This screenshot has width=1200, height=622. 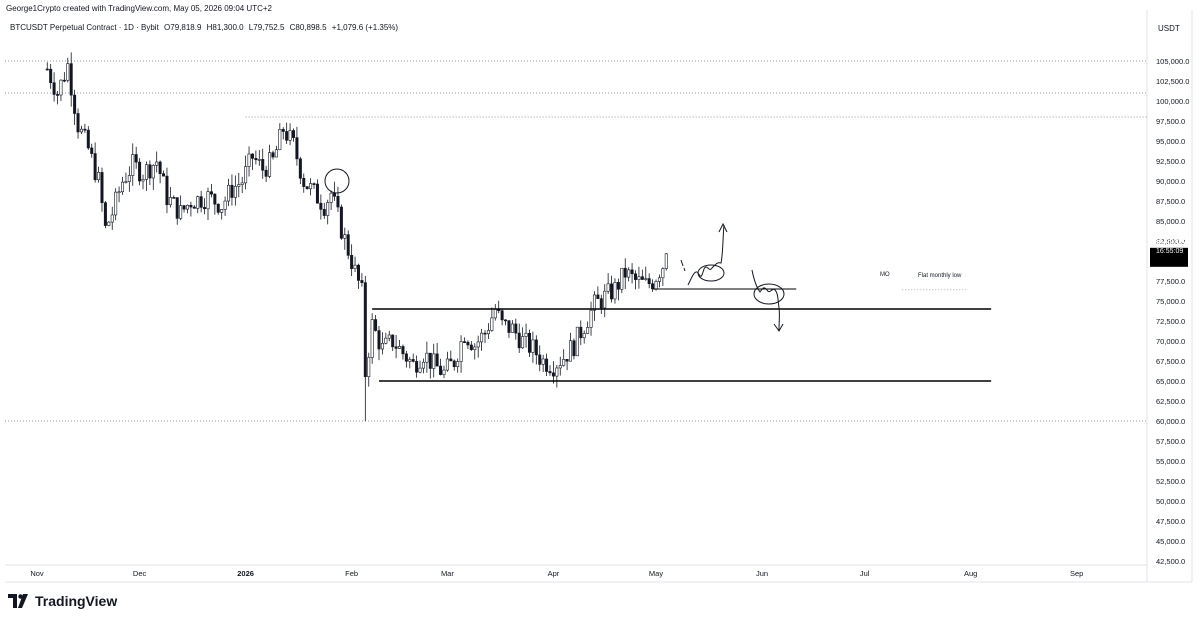 I want to click on circle-mark-jun, so click(x=769, y=294).